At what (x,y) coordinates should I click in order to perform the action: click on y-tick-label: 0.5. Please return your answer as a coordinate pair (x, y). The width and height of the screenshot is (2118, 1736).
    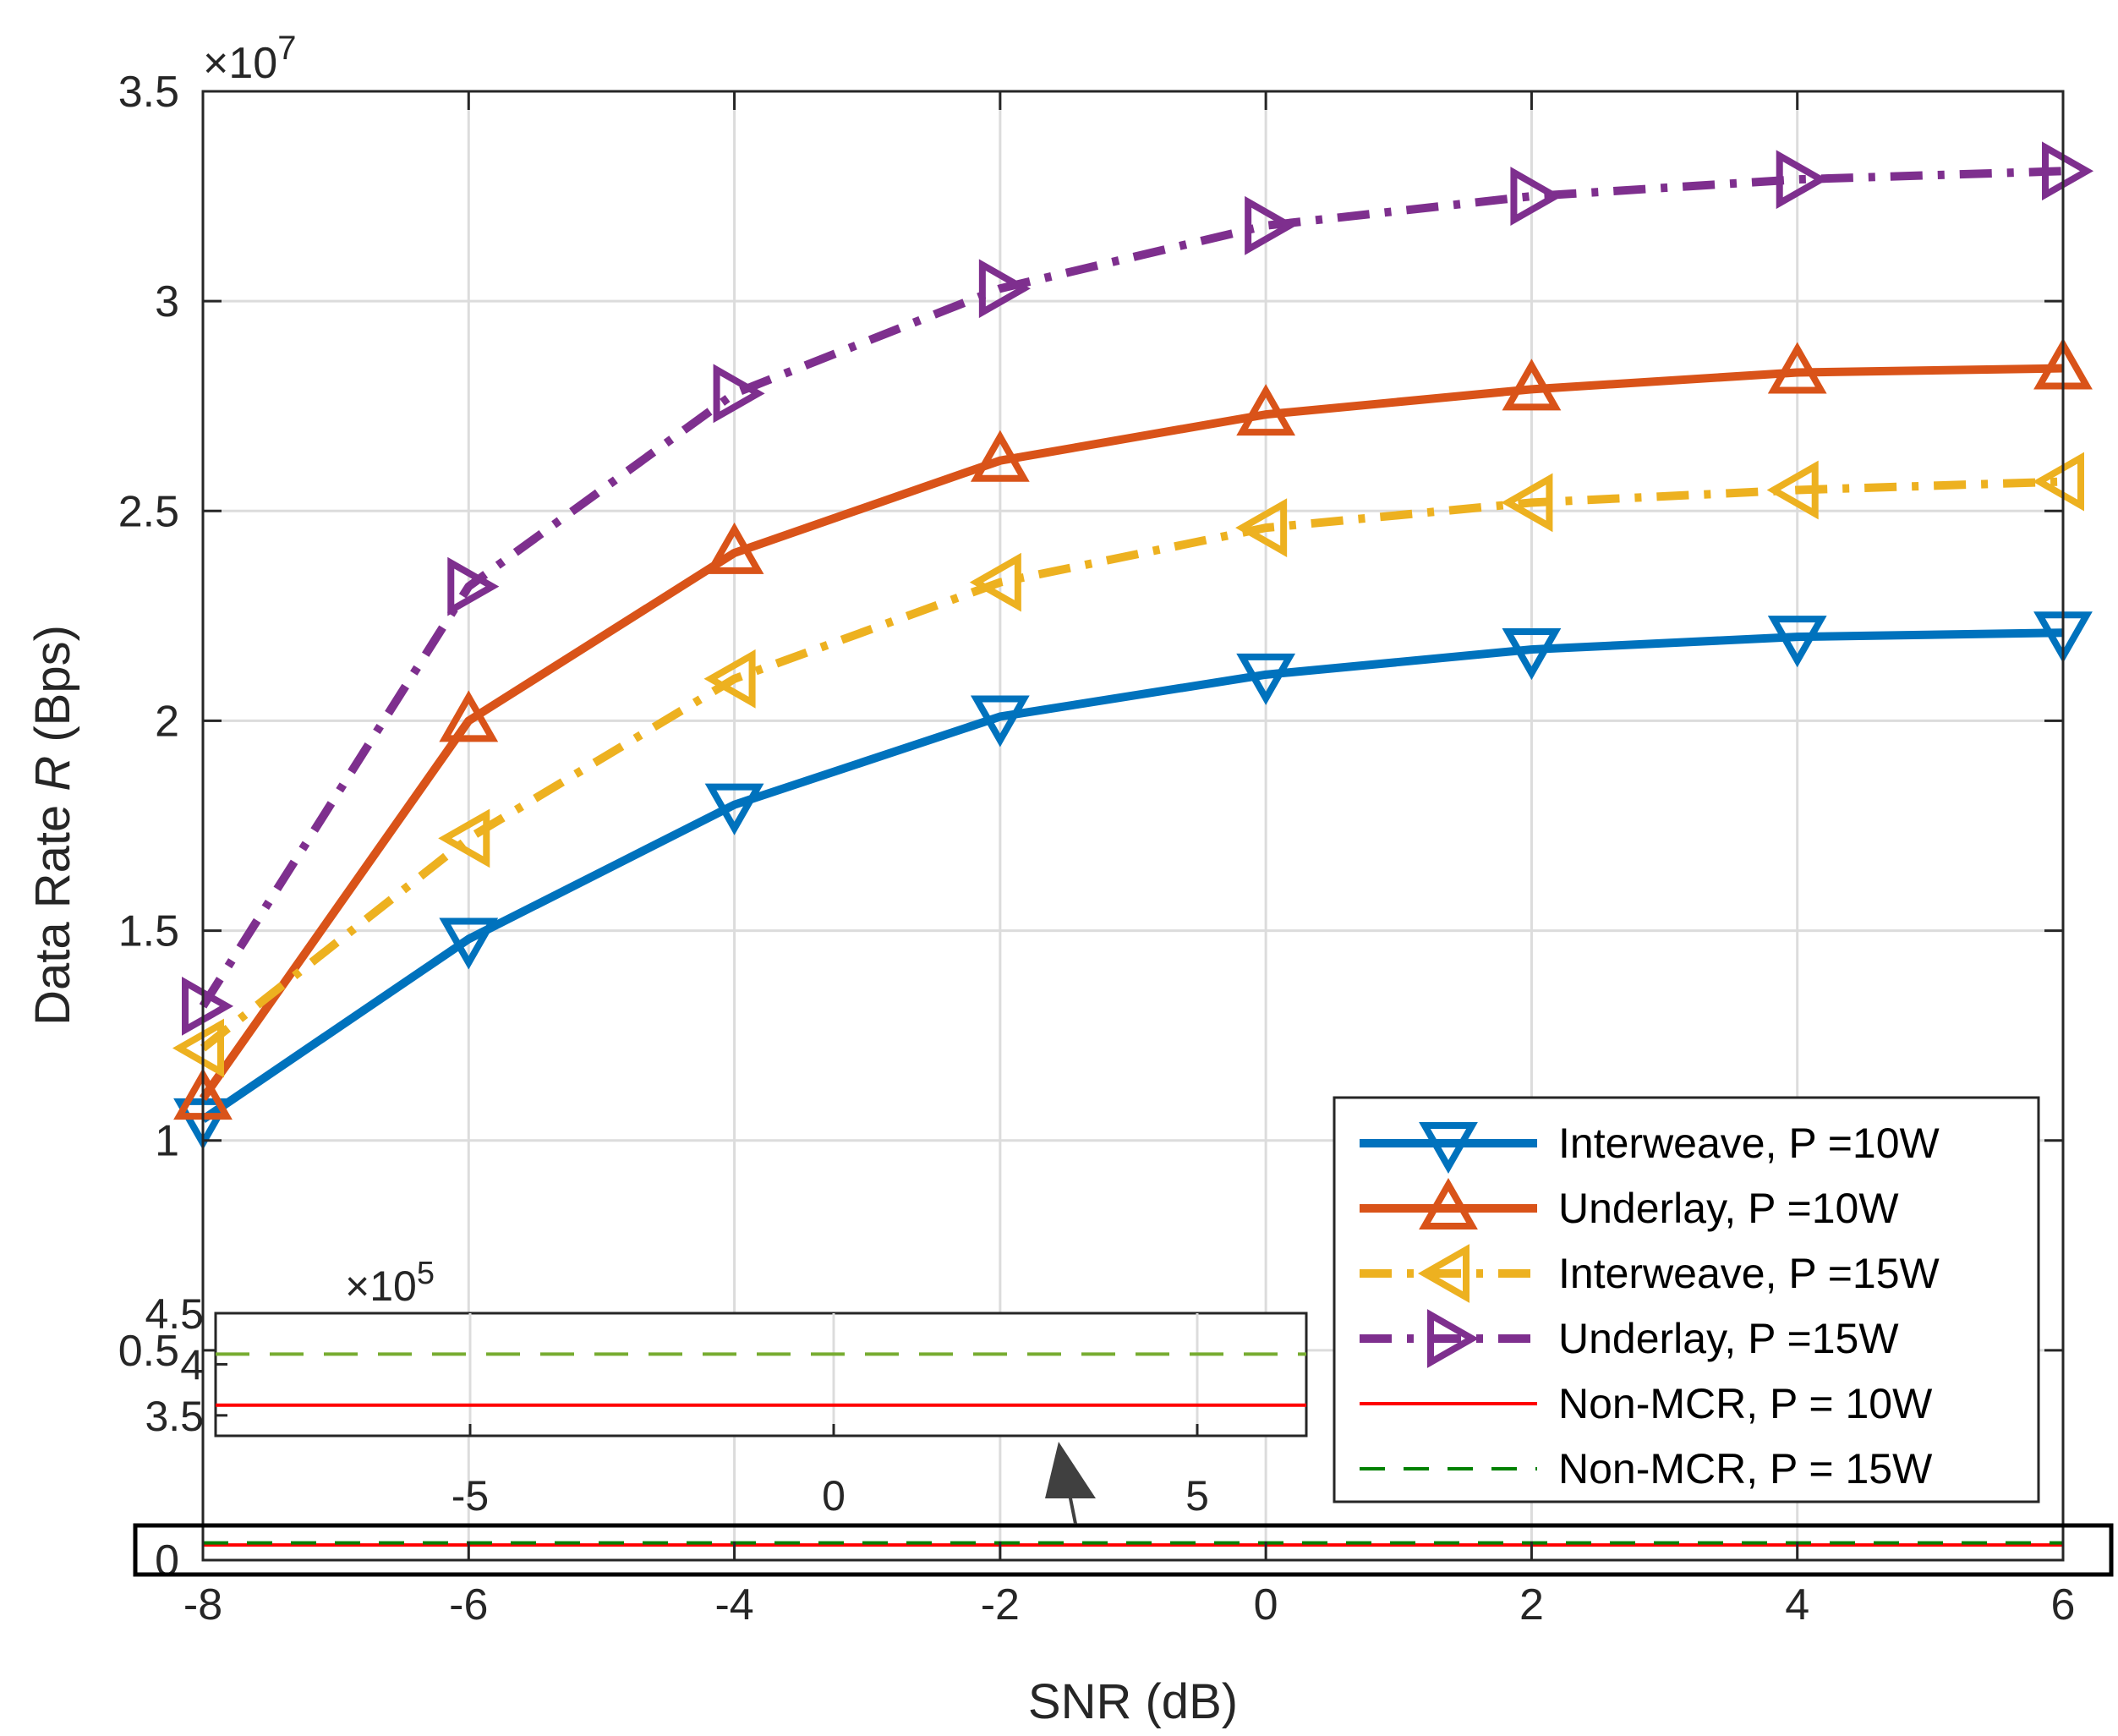
    Looking at the image, I should click on (148, 1351).